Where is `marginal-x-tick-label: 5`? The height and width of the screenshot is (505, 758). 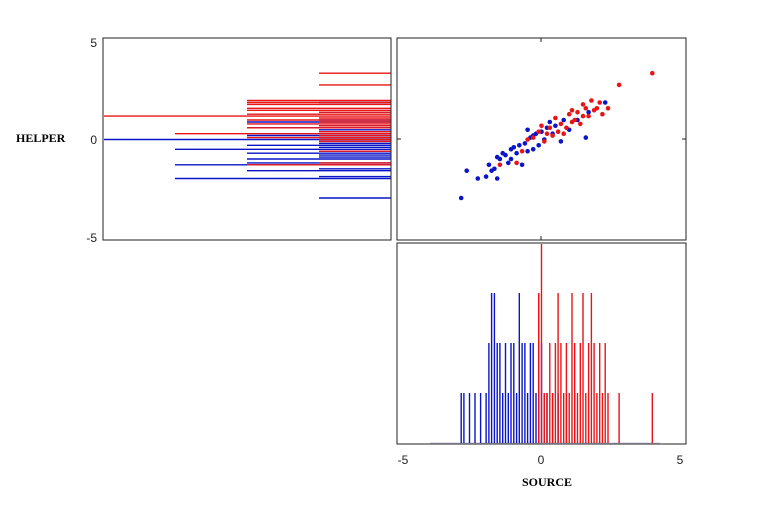
marginal-x-tick-label: 5 is located at coordinates (680, 460).